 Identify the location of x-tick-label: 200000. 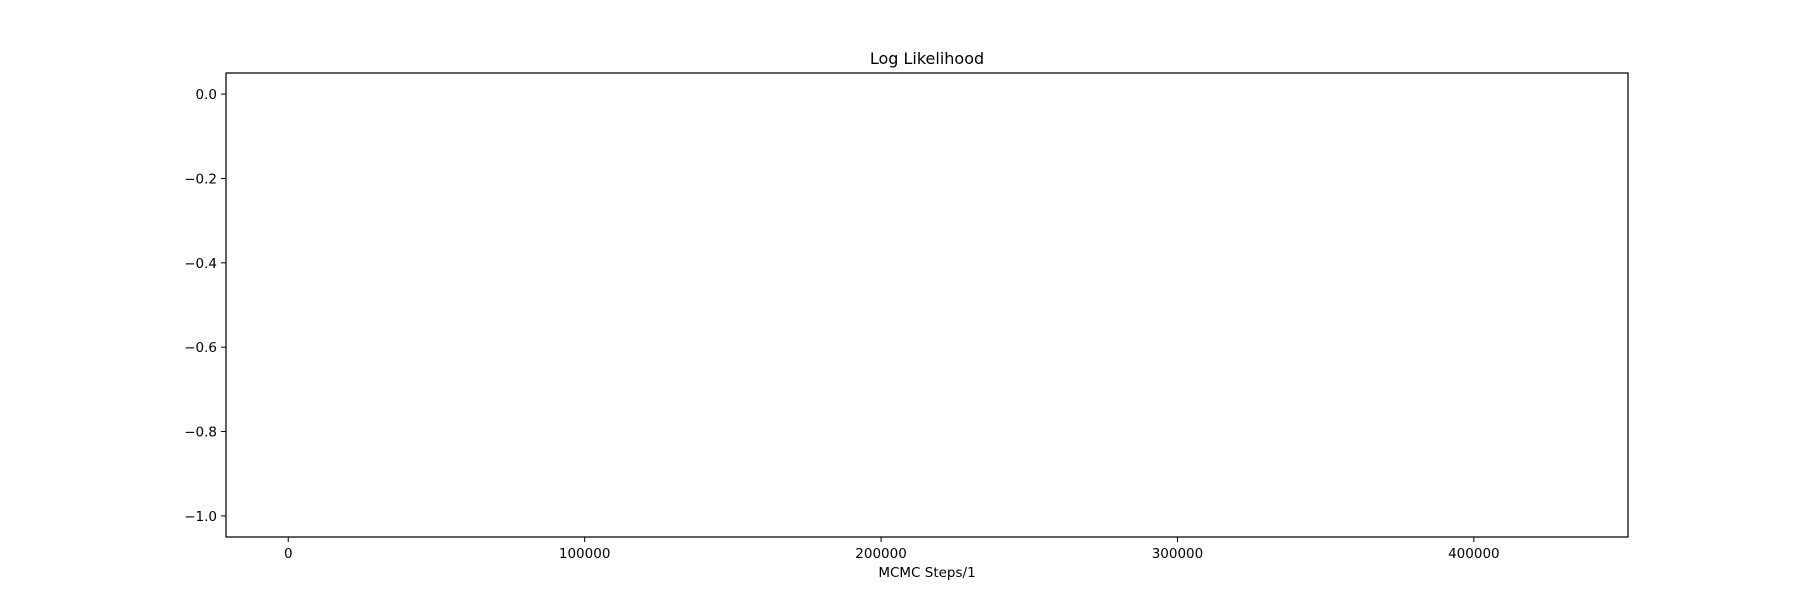
(881, 554).